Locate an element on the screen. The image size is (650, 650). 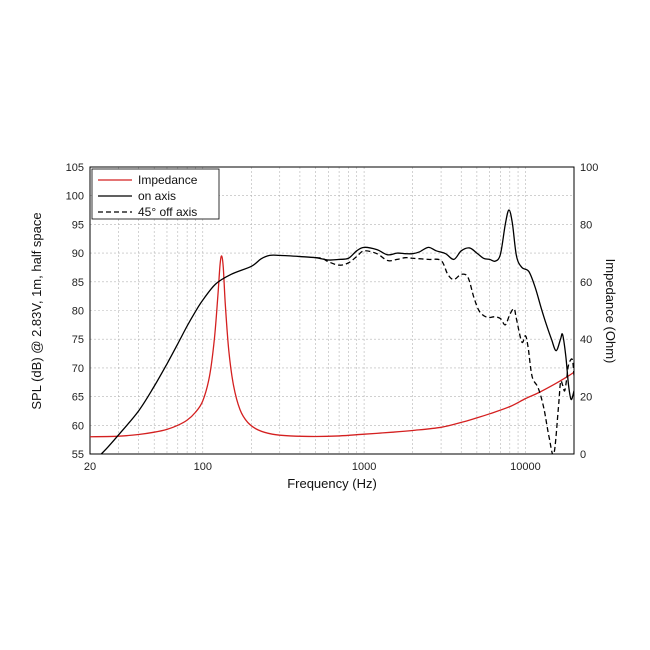
y-tick-label: 100 is located at coordinates (75, 197).